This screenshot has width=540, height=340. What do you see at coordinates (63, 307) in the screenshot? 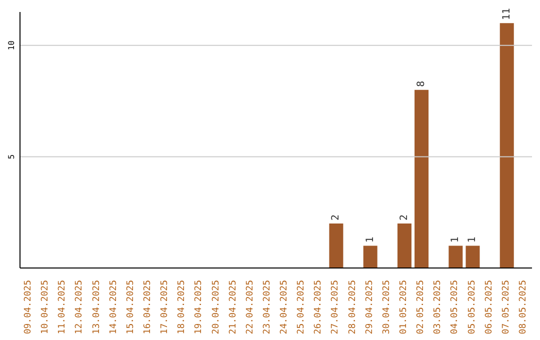
I see `x-tick-label: 11.04.2025` at bounding box center [63, 307].